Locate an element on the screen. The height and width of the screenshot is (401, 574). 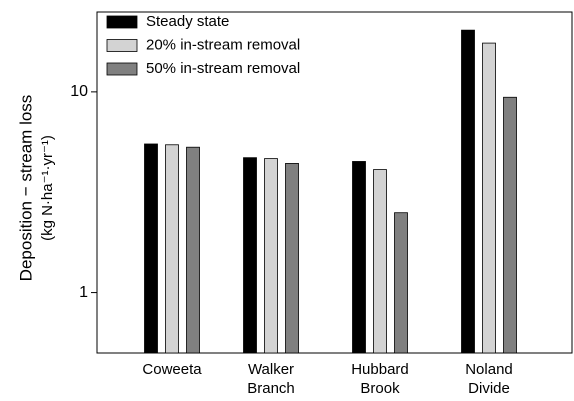
y-axis-label: (kg N·ha⁻¹·yr⁻¹) is located at coordinates (47, 188).